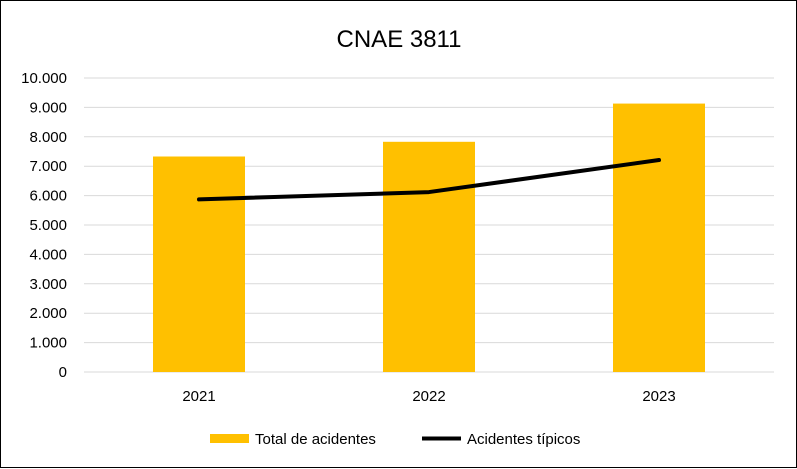  What do you see at coordinates (315, 439) in the screenshot?
I see `legend-label-total-de-acidentes: Total de acidentes` at bounding box center [315, 439].